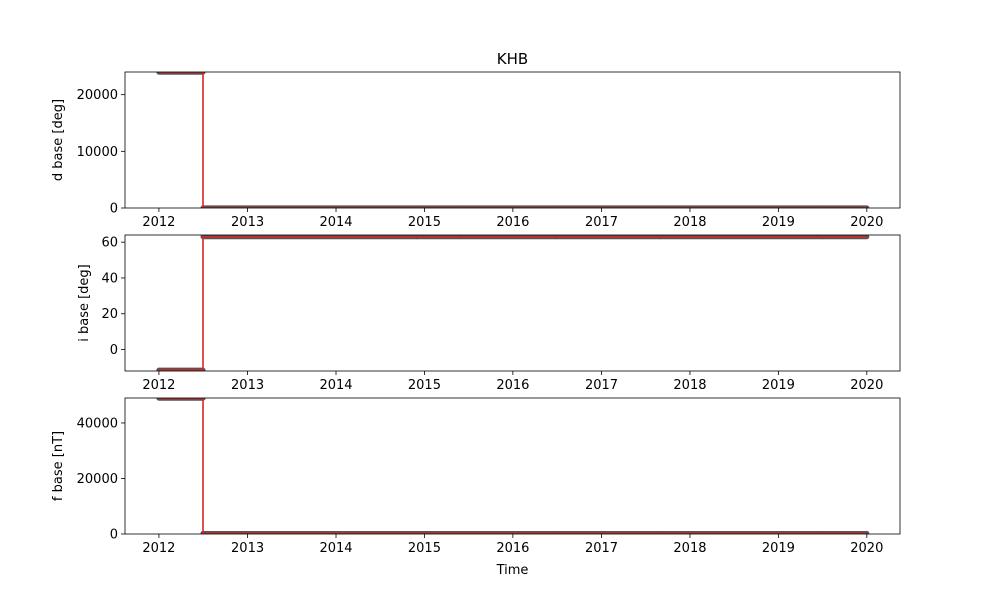 The height and width of the screenshot is (600, 1000). What do you see at coordinates (109, 278) in the screenshot?
I see `y-tick-label: 40` at bounding box center [109, 278].